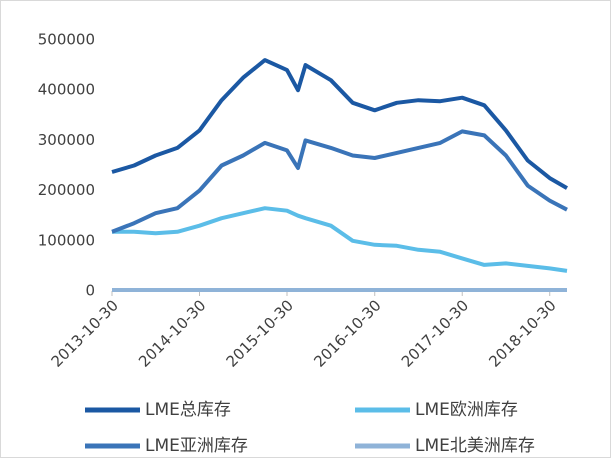 The width and height of the screenshot is (611, 462). Describe the element at coordinates (466, 410) in the screenshot. I see `legend-label: LME欧洲库存` at that location.